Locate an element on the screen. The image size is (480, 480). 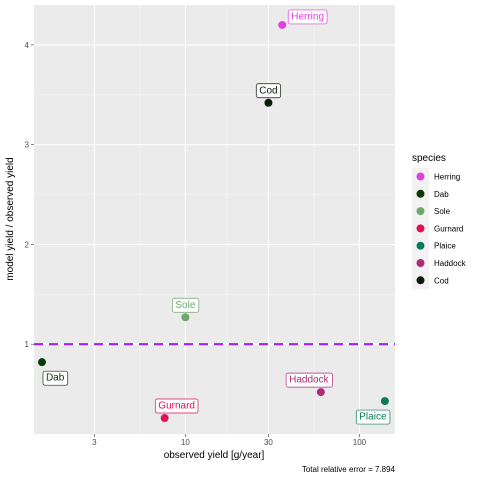
svg-text: Cod is located at coordinates (268, 90).